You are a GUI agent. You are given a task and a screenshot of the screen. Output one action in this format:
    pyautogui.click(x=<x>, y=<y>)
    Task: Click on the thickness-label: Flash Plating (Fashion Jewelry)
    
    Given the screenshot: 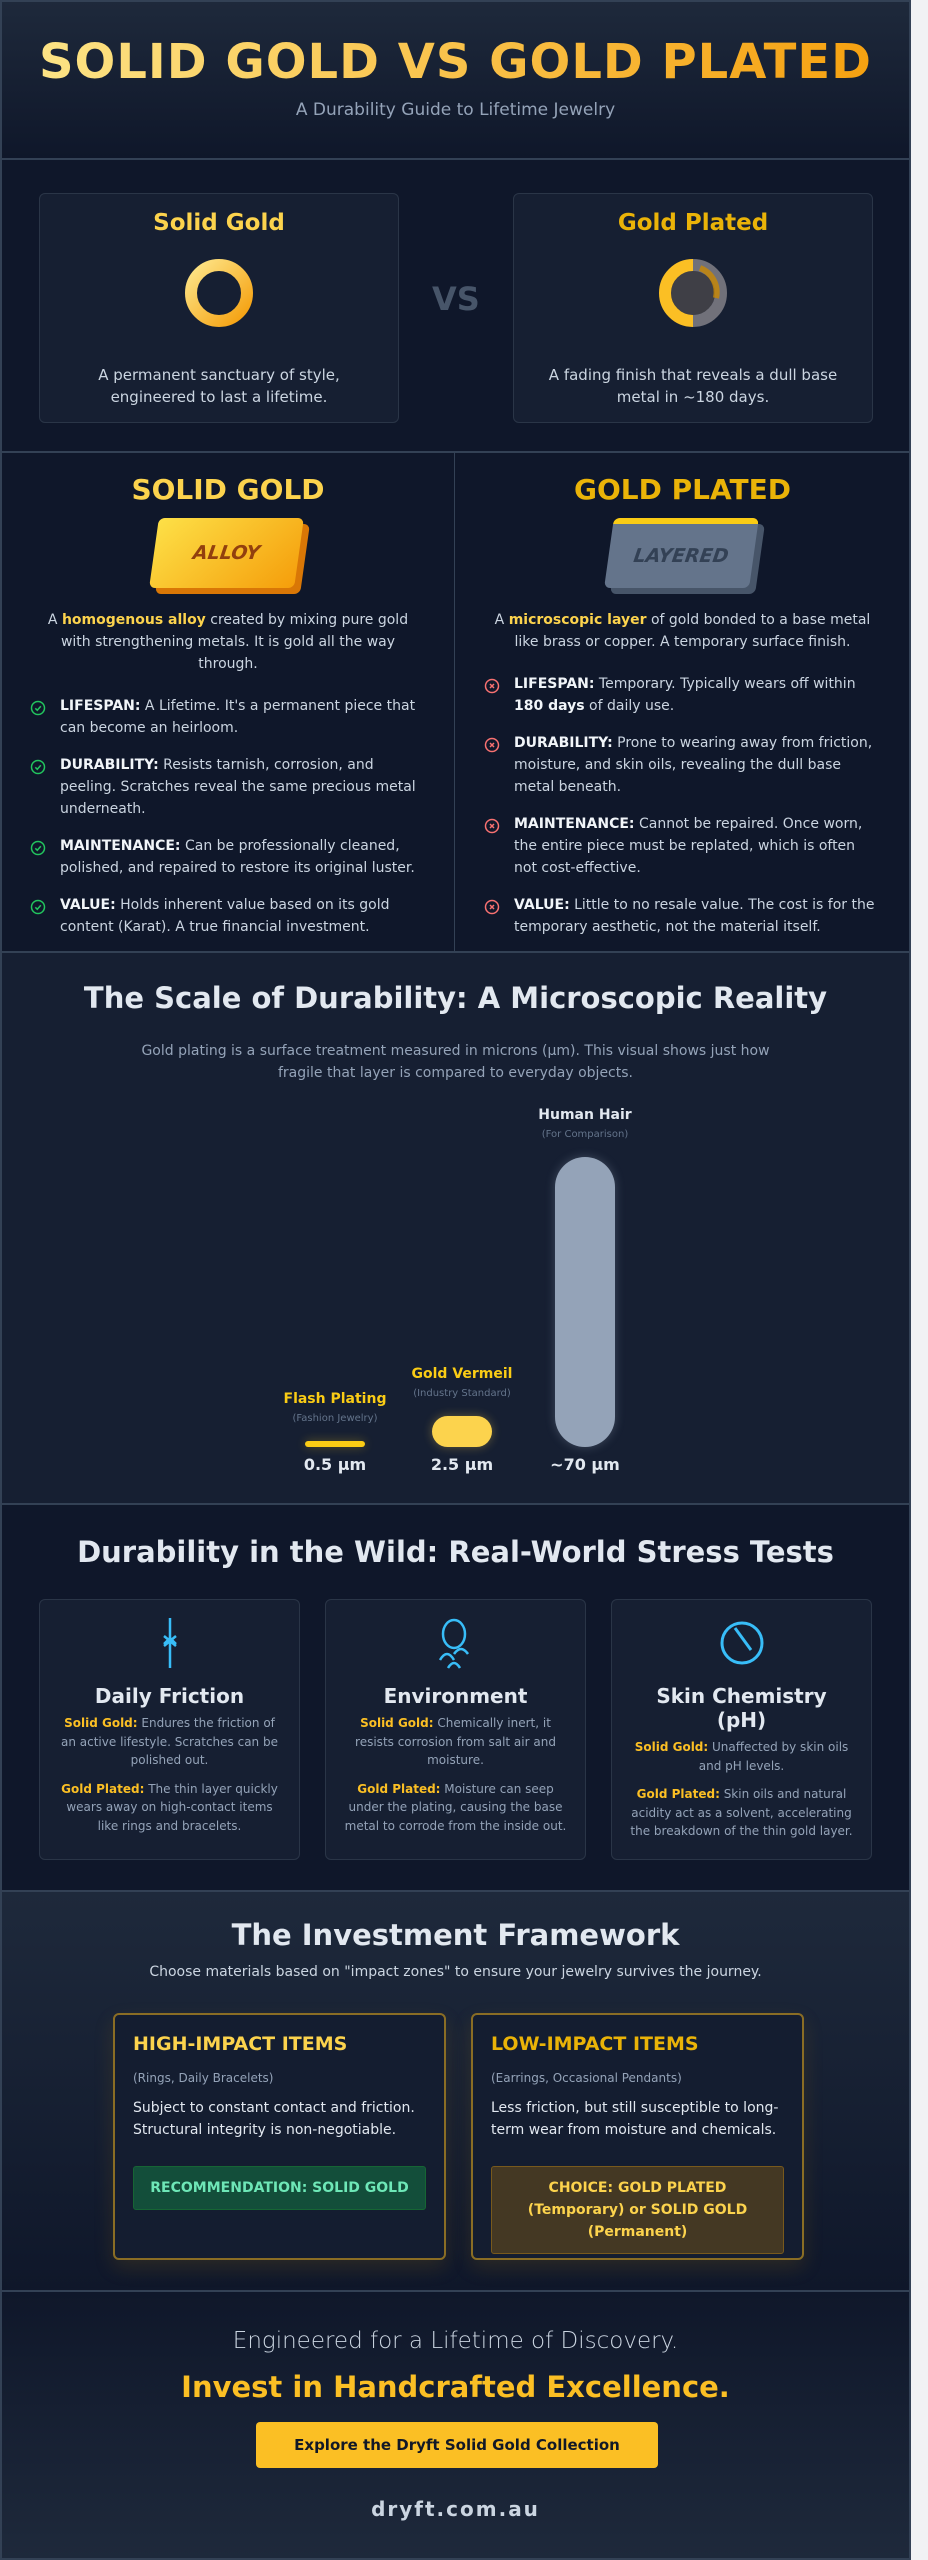 What is the action you would take?
    pyautogui.click(x=335, y=1407)
    